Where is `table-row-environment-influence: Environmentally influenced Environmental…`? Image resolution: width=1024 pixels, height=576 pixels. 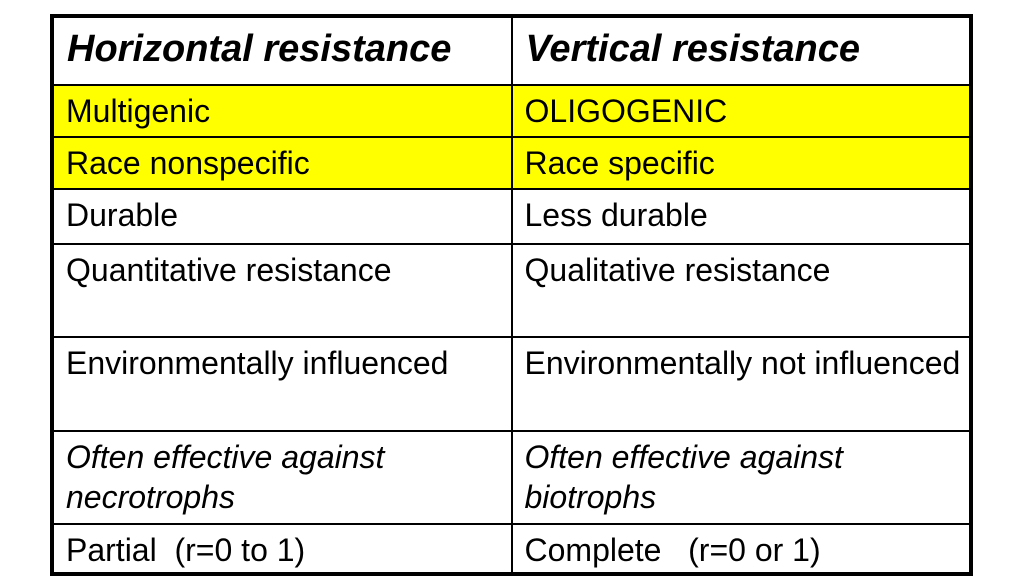 table-row-environment-influence: Environmentally influenced Environmental… is located at coordinates (511, 384).